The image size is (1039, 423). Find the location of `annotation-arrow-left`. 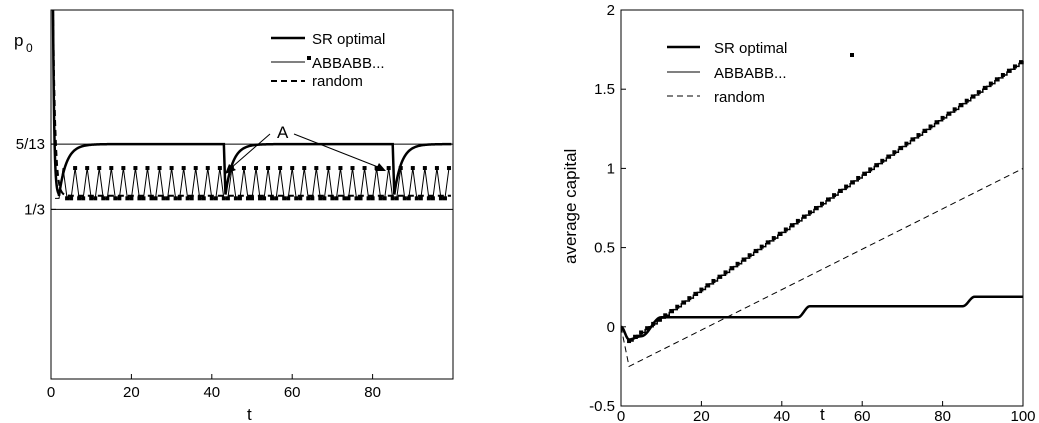

annotation-arrow-left is located at coordinates (250, 151).